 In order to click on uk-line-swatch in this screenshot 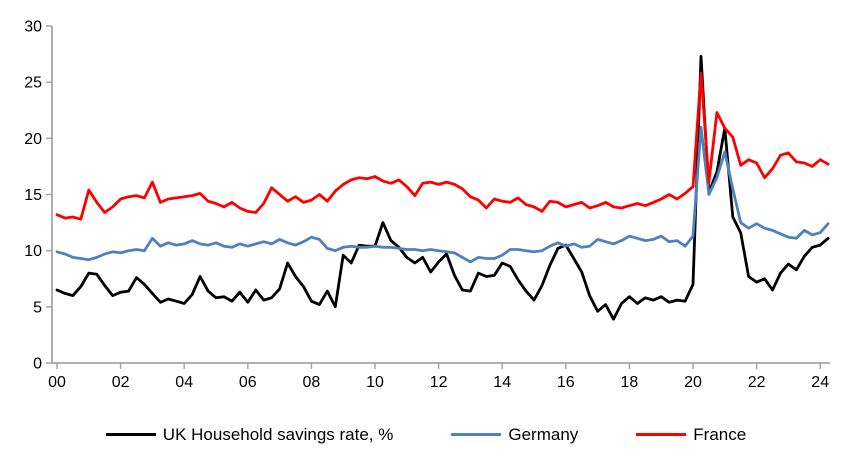, I will do `click(130, 434)`.